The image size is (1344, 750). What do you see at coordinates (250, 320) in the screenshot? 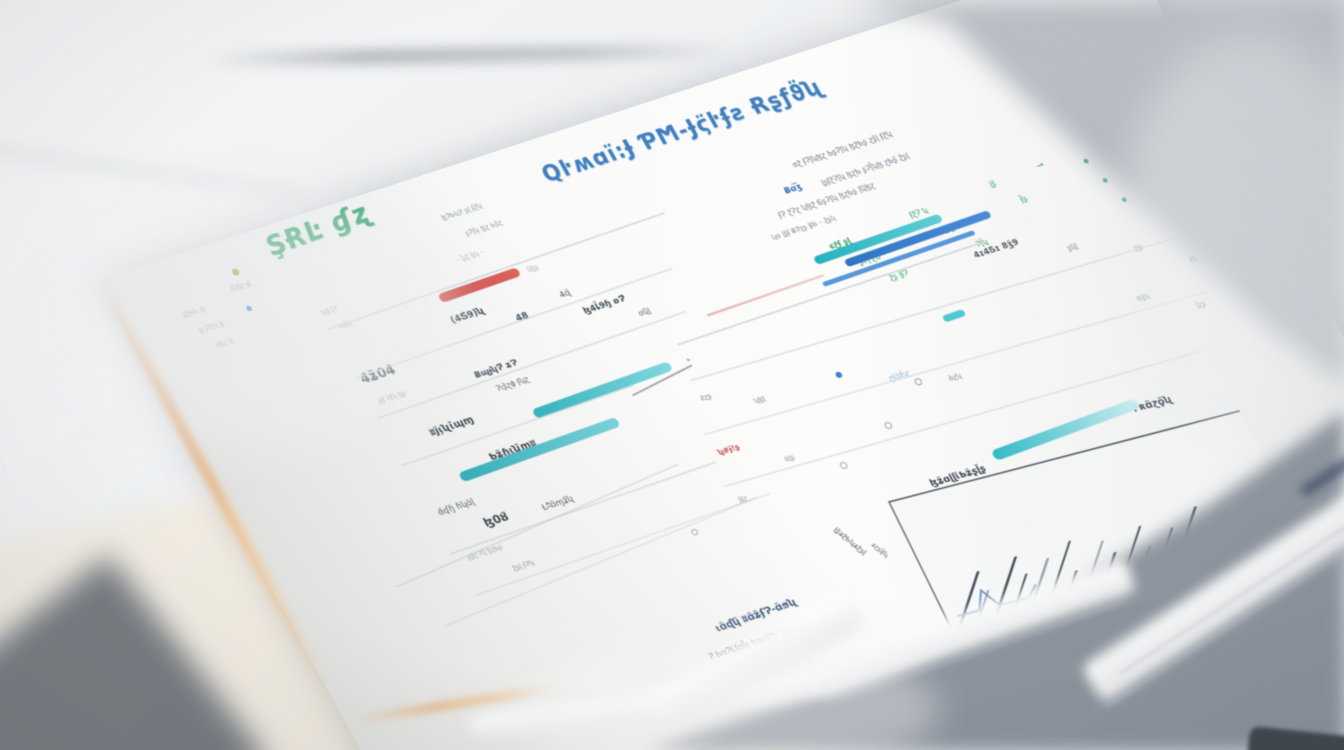
I see `dof-blur-patch-left` at bounding box center [250, 320].